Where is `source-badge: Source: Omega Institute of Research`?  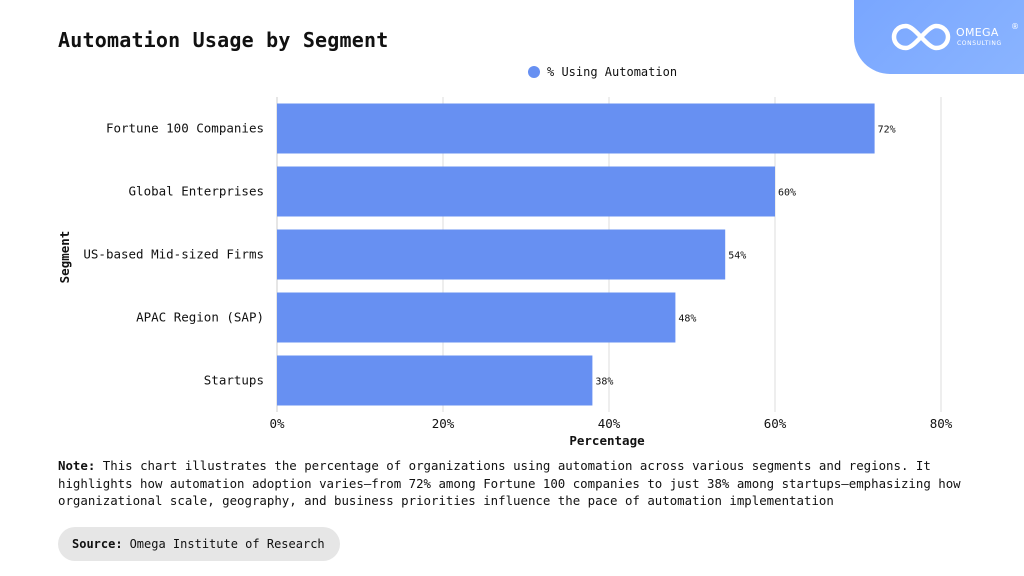
source-badge: Source: Omega Institute of Research is located at coordinates (199, 544).